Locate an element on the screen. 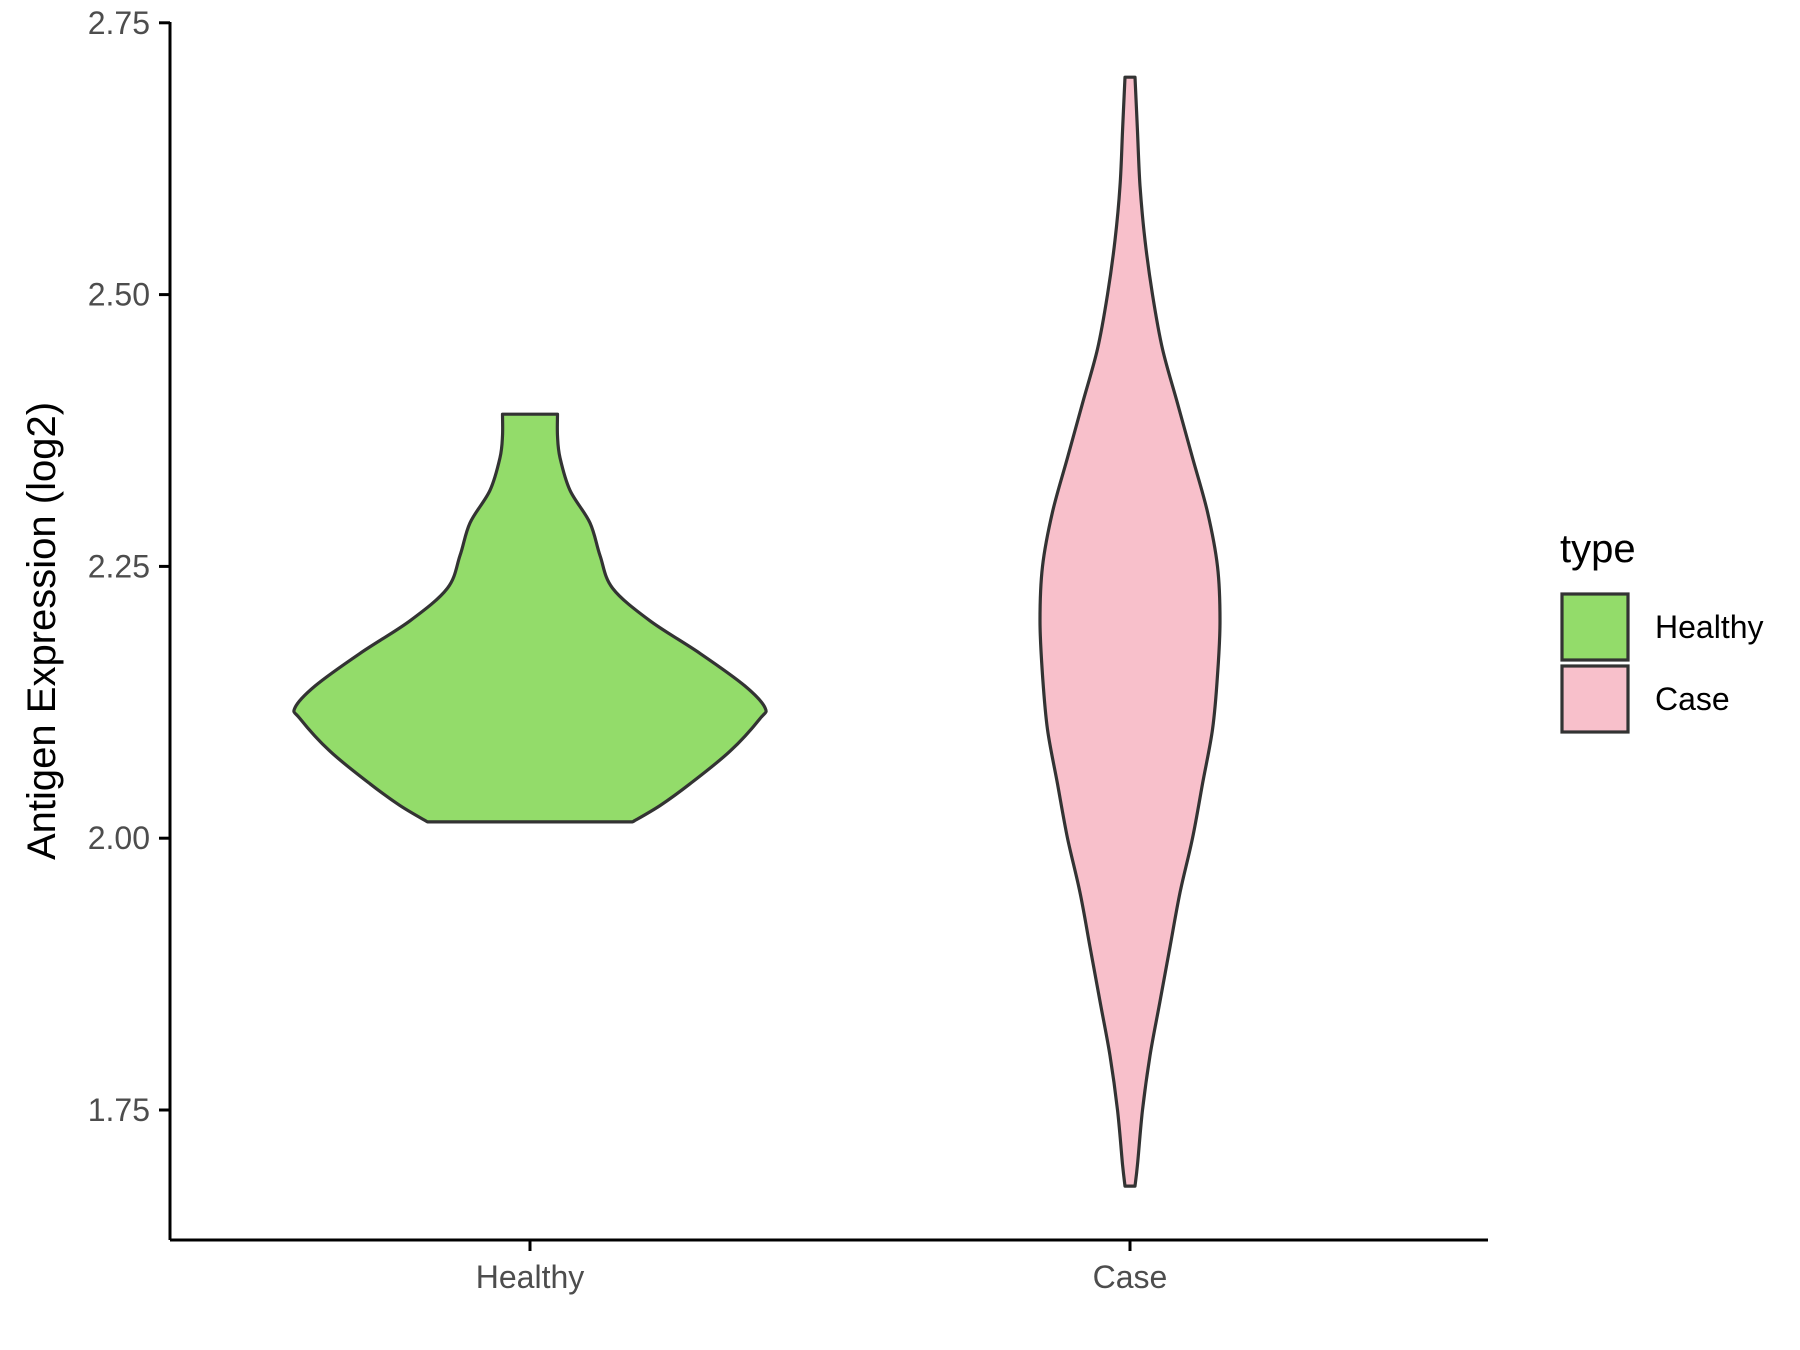 The width and height of the screenshot is (1800, 1350). x-tick-label-healthy: Healthy is located at coordinates (530, 1277).